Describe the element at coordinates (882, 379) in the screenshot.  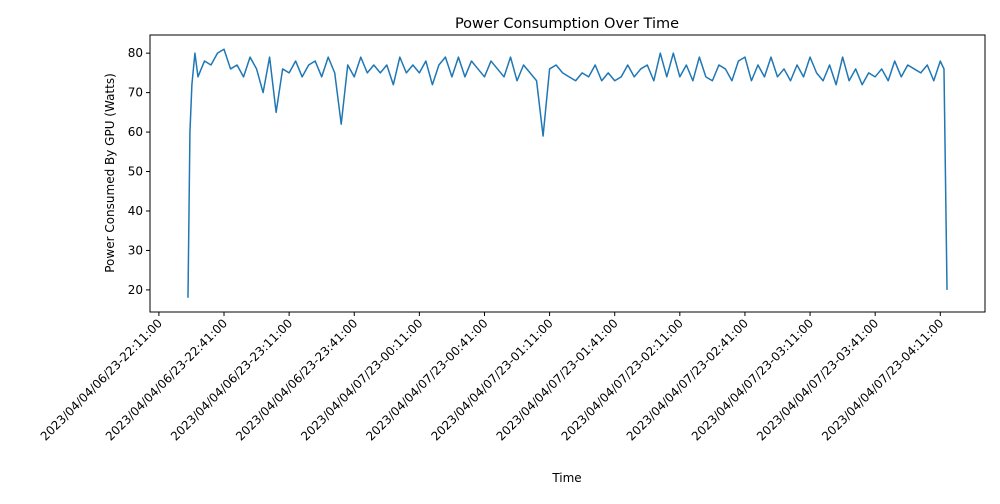
I see `x-tick-label: 2023/04/04/07/23-04:11:00` at that location.